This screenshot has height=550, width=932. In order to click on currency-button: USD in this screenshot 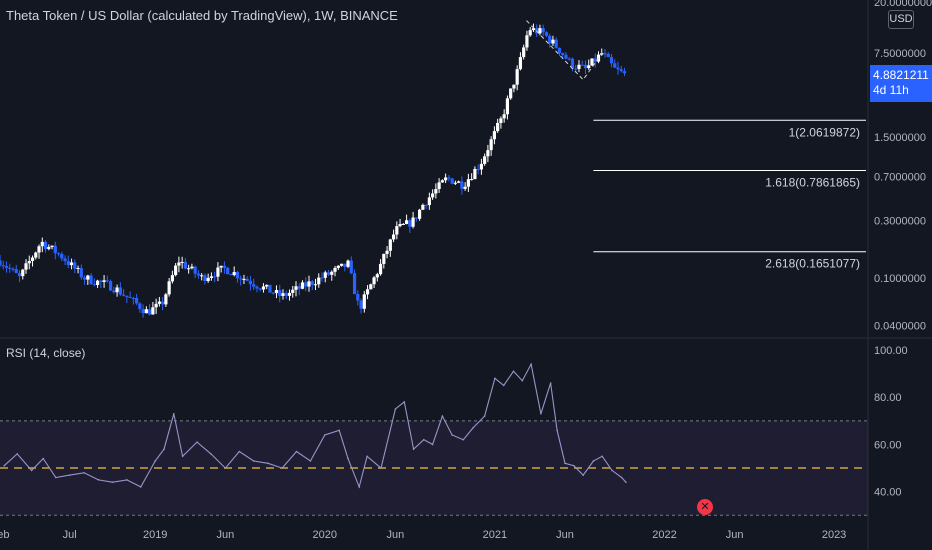, I will do `click(901, 19)`.